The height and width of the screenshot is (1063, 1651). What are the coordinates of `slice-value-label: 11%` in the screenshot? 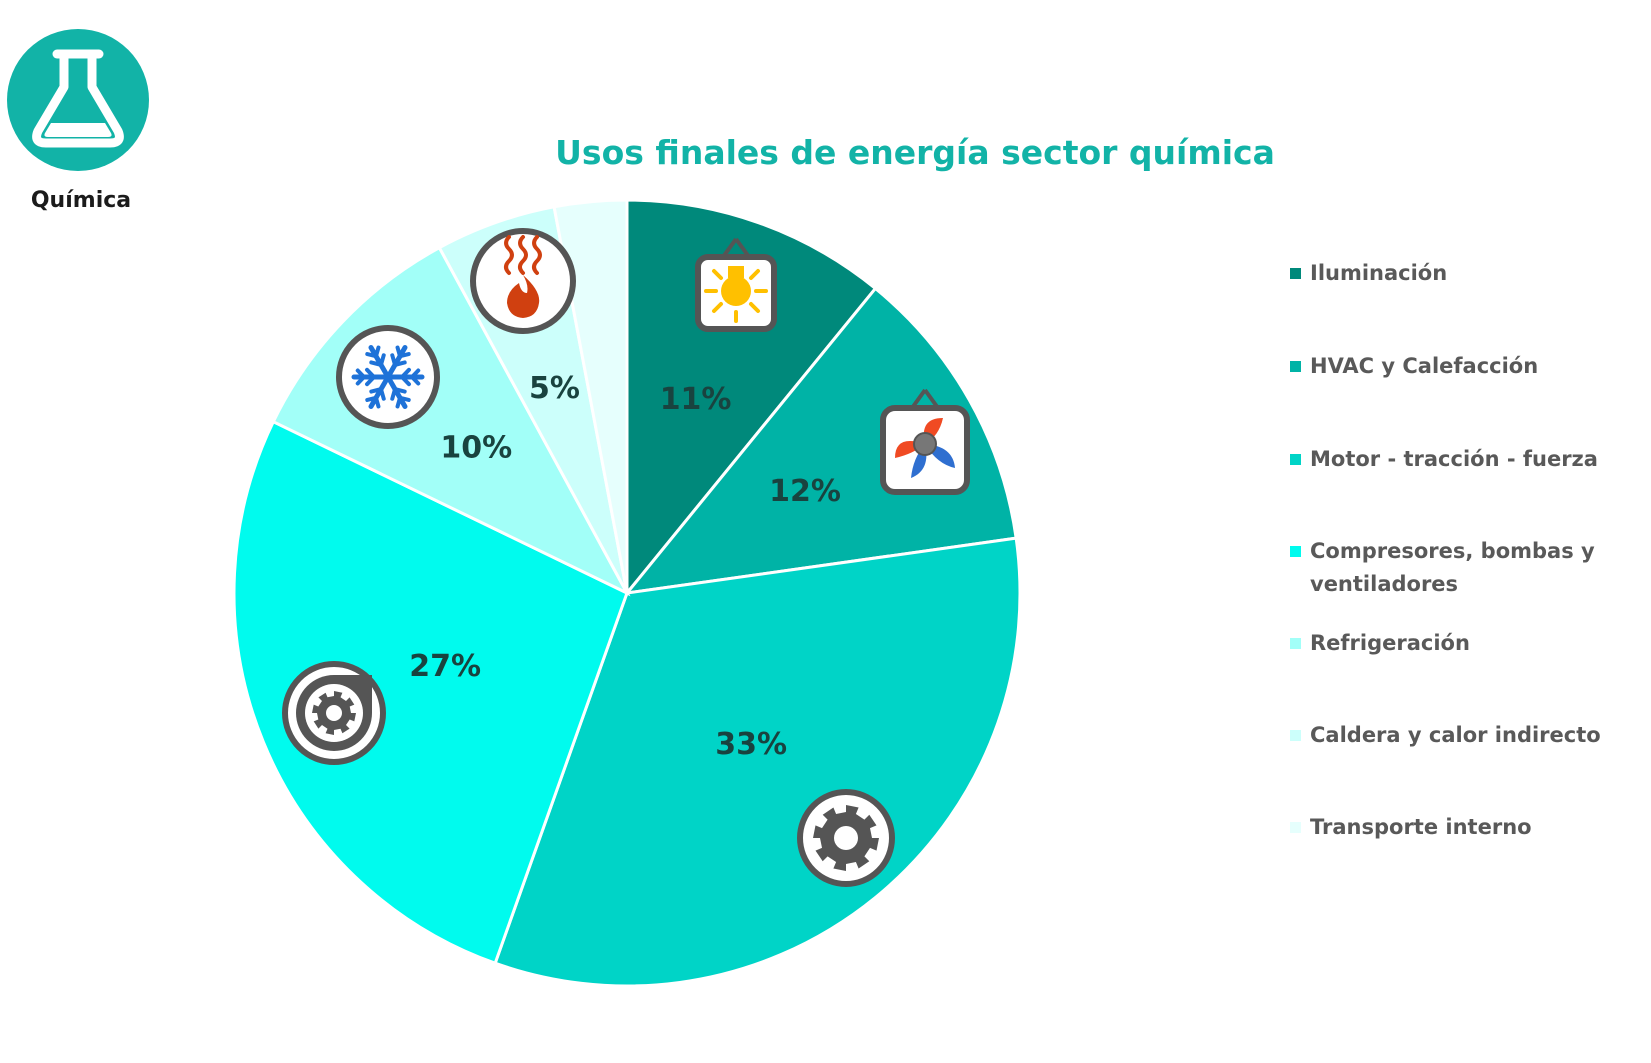 It's located at (696, 399).